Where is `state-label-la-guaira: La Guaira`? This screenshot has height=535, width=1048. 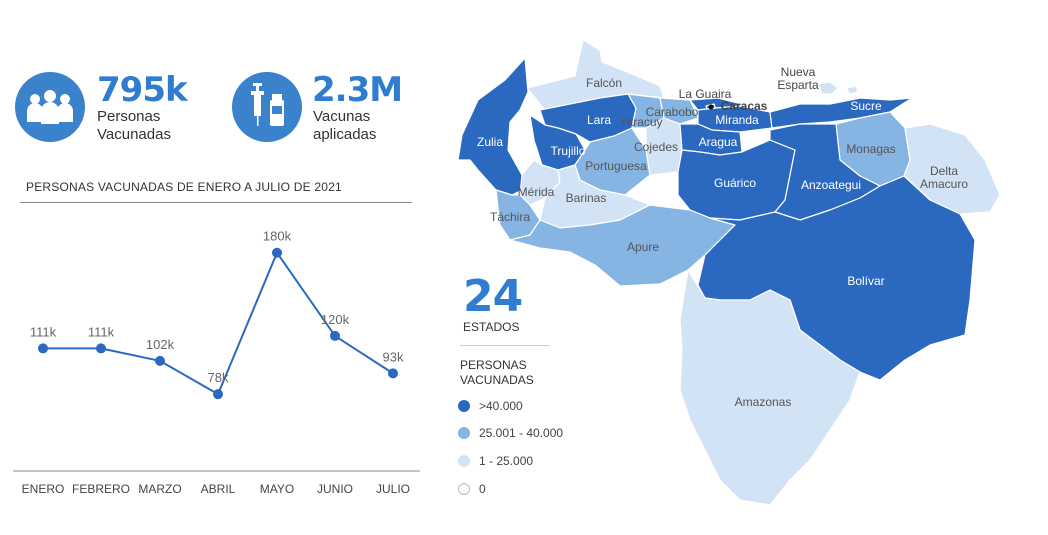 state-label-la-guaira: La Guaira is located at coordinates (705, 94).